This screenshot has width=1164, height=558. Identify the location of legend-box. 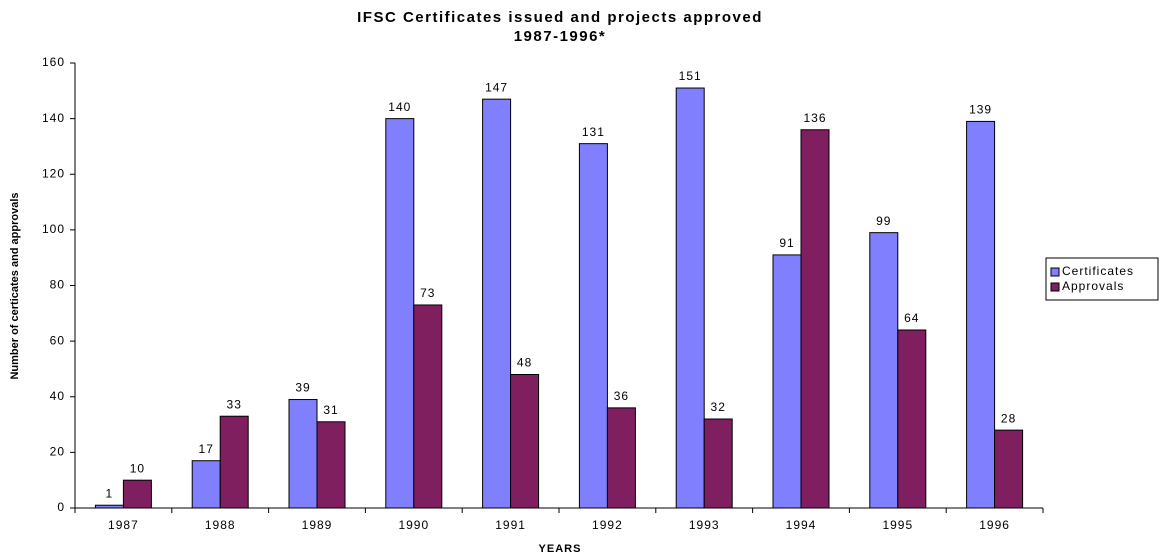
(1102, 279).